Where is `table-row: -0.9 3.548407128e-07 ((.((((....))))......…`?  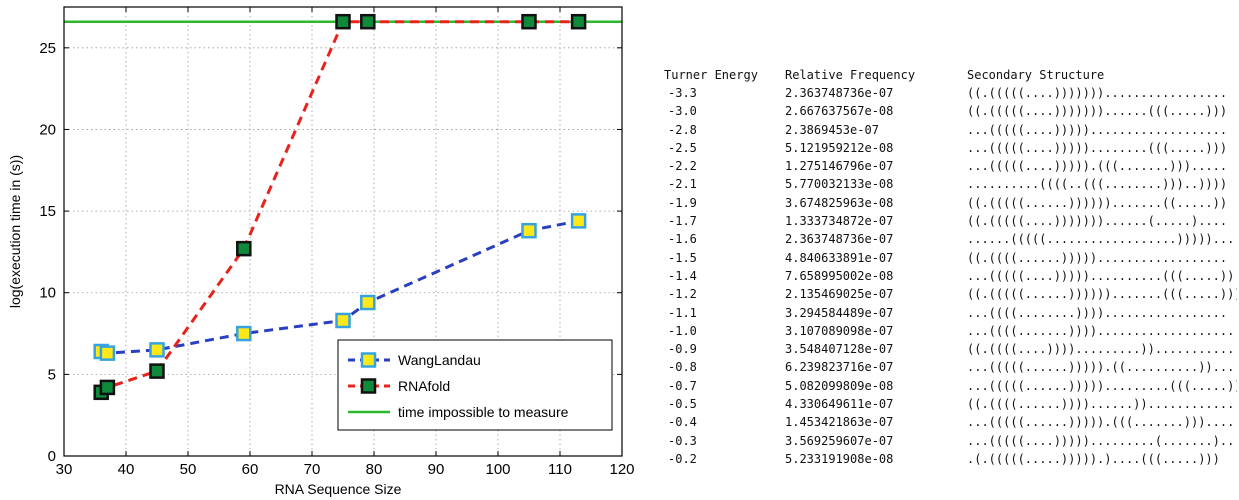 table-row: -0.9 3.548407128e-07 ((.((((....))))......… is located at coordinates (951, 349).